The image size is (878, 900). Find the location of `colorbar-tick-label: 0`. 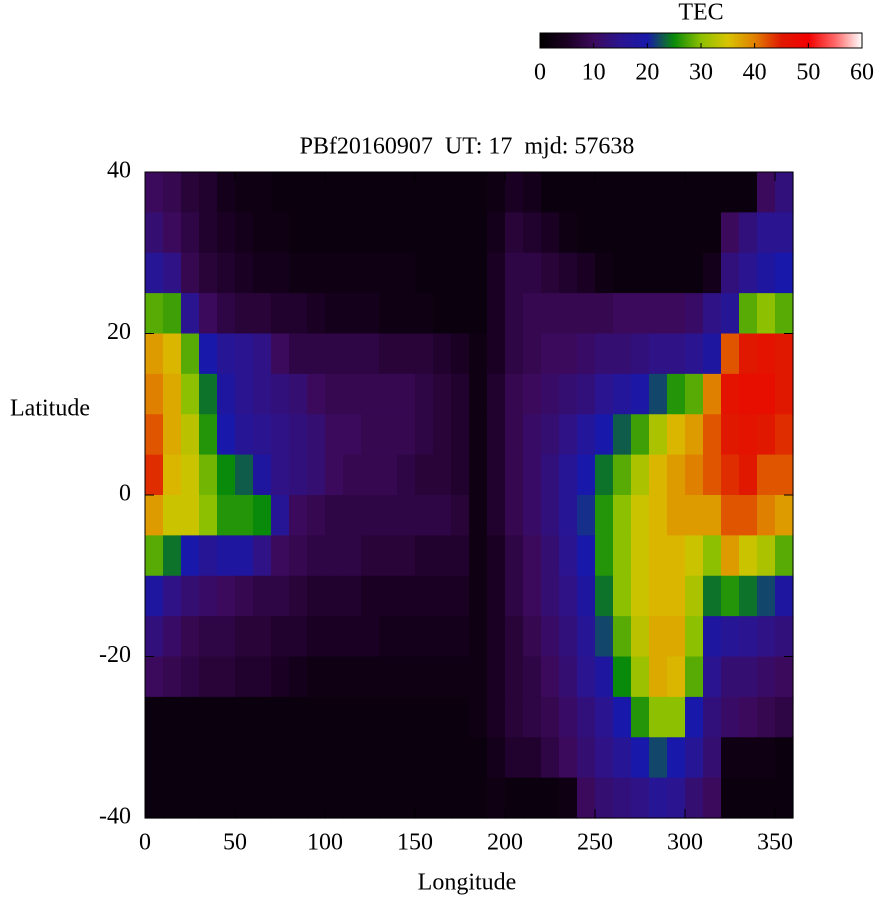

colorbar-tick-label: 0 is located at coordinates (540, 73).